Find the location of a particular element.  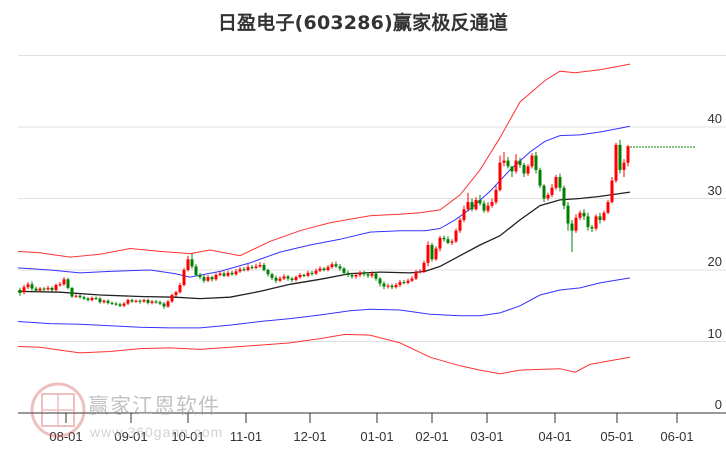

watermark-brand: 赢家江恩软件 is located at coordinates (154, 406).